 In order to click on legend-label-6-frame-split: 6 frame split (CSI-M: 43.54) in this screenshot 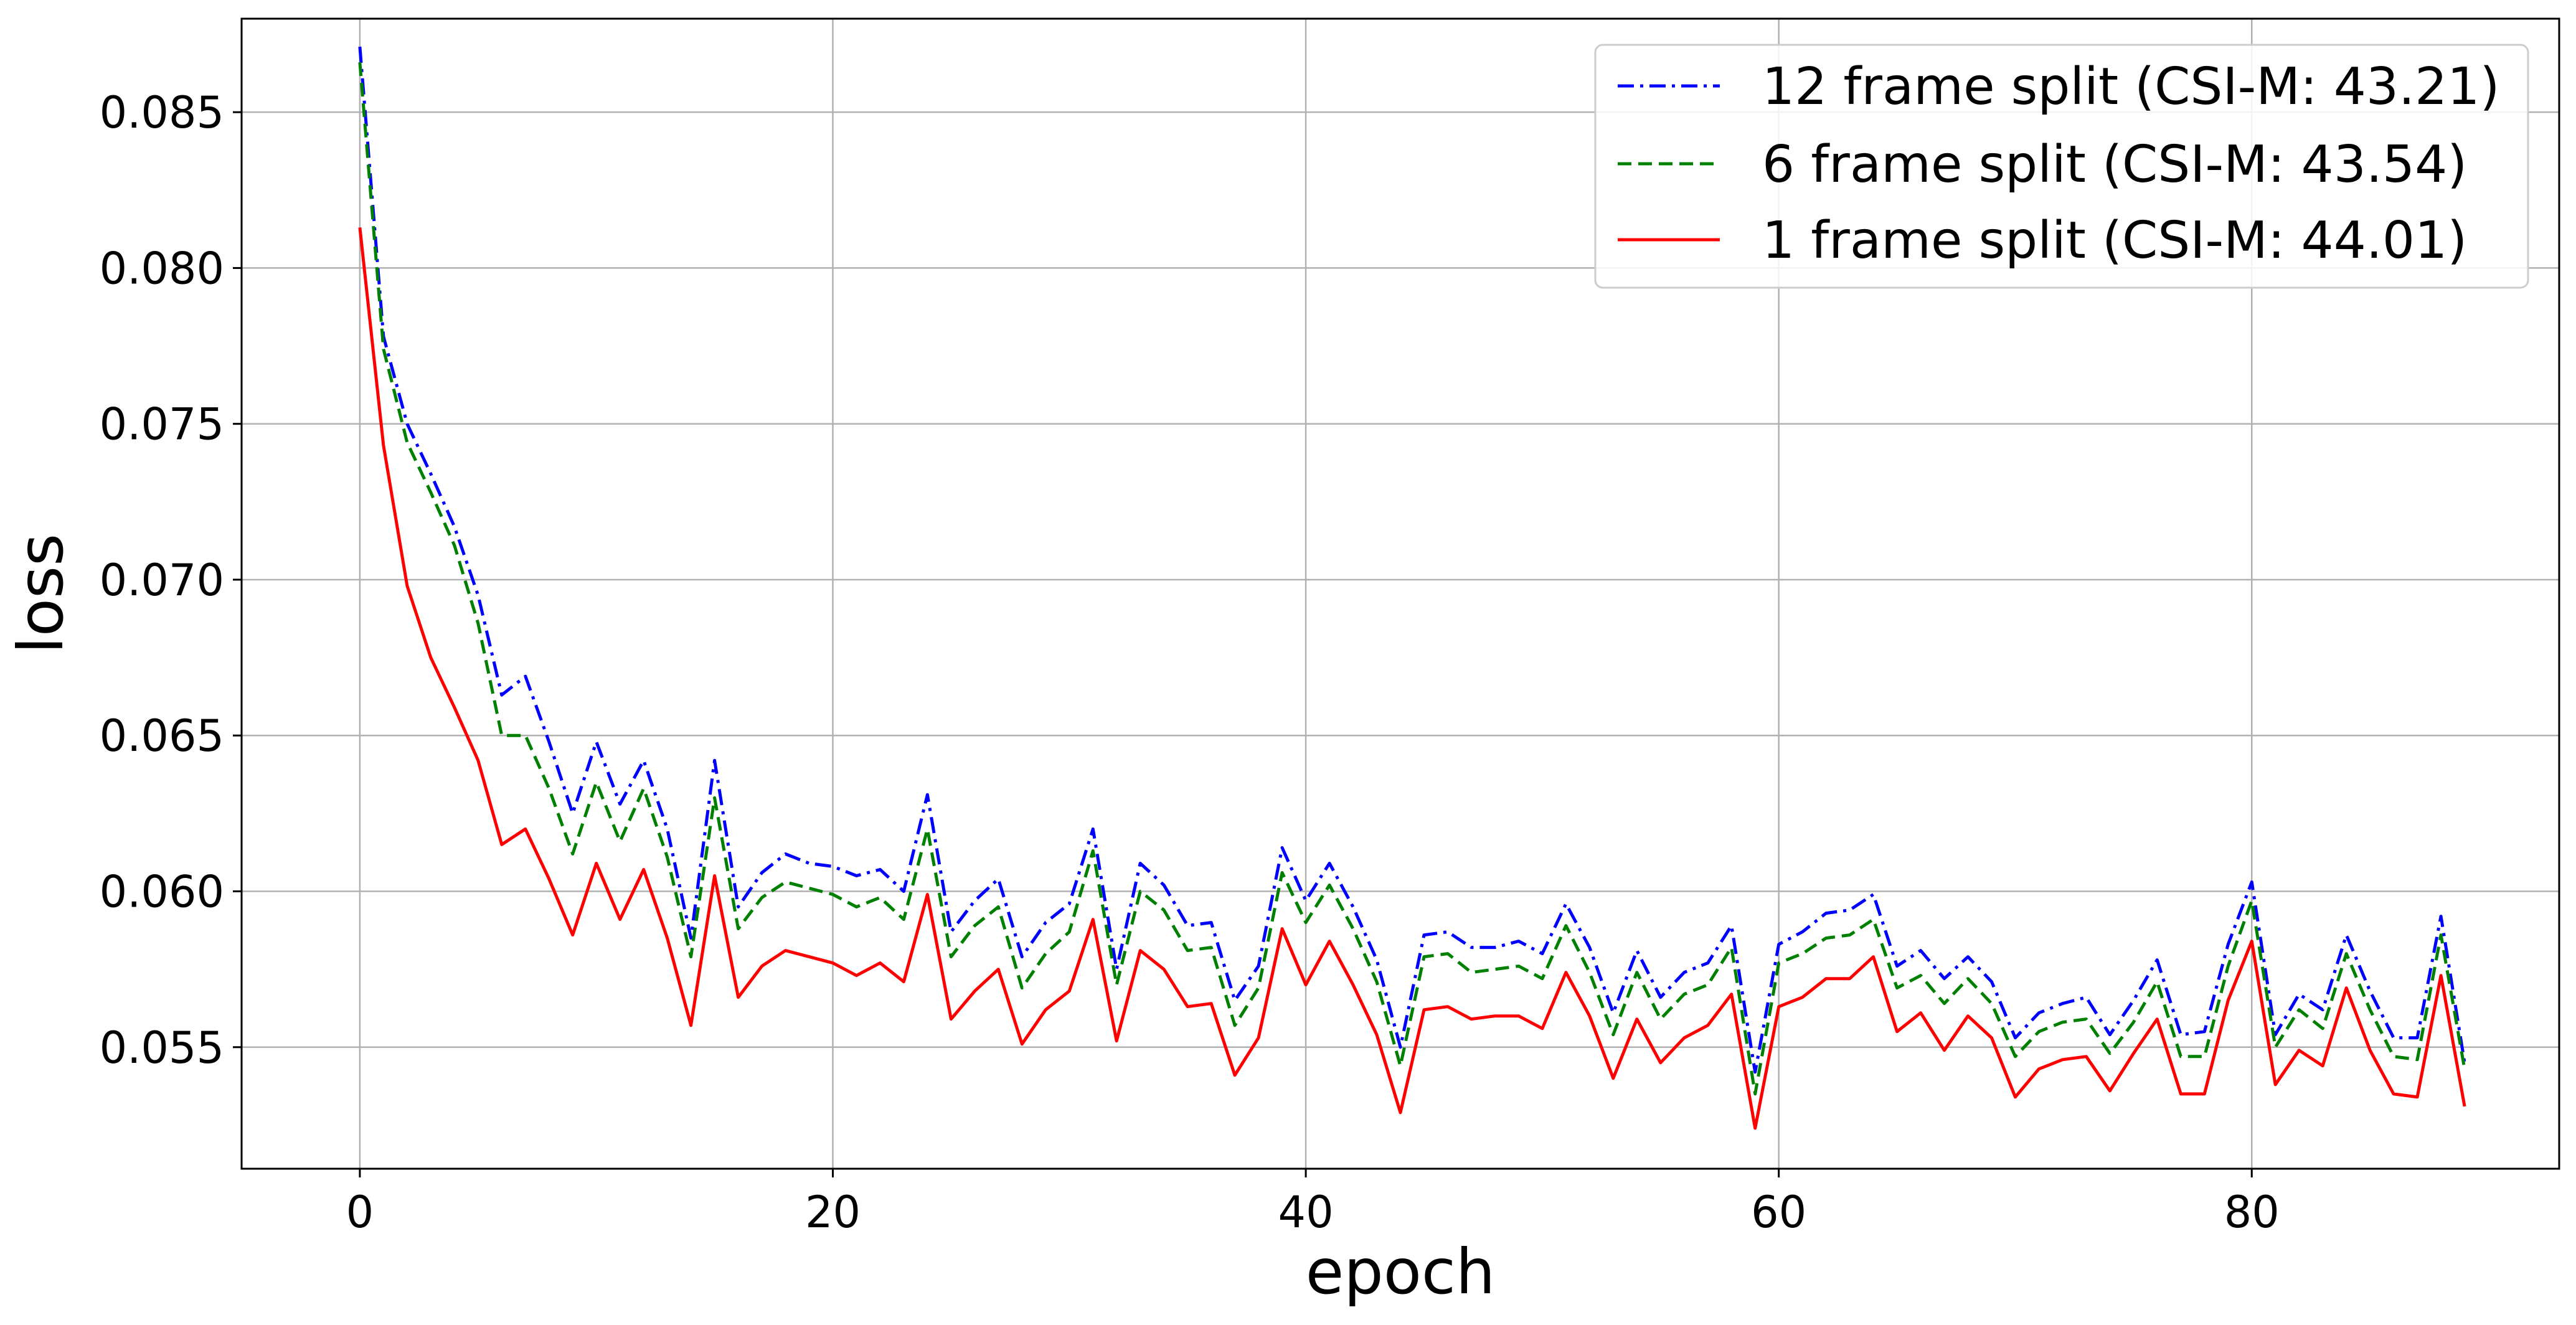, I will do `click(2114, 164)`.